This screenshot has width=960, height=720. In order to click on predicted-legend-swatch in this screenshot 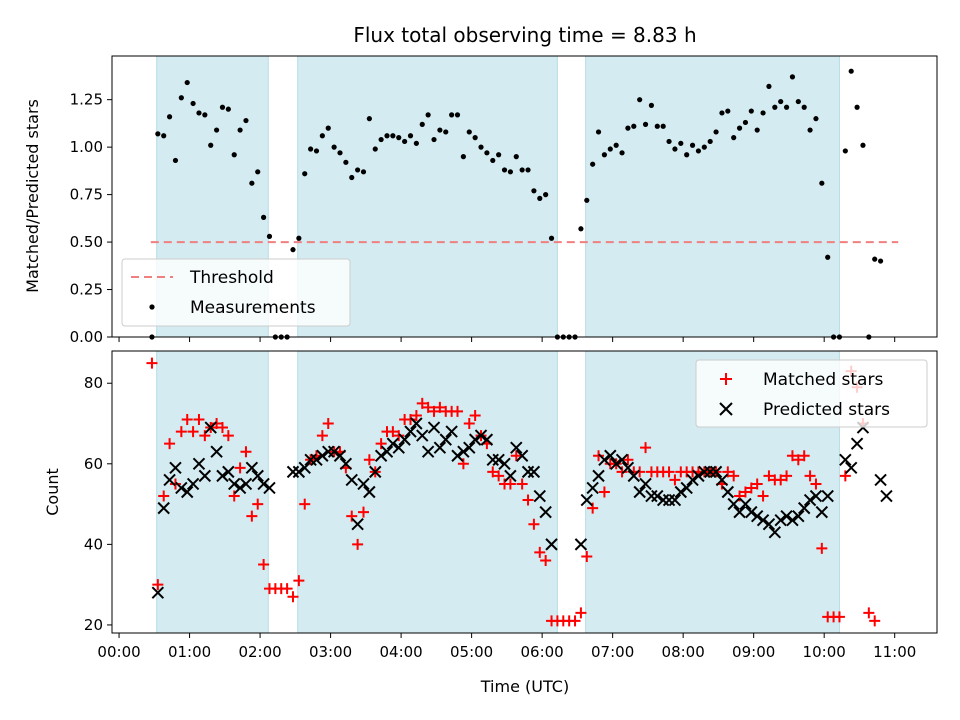, I will do `click(726, 409)`.